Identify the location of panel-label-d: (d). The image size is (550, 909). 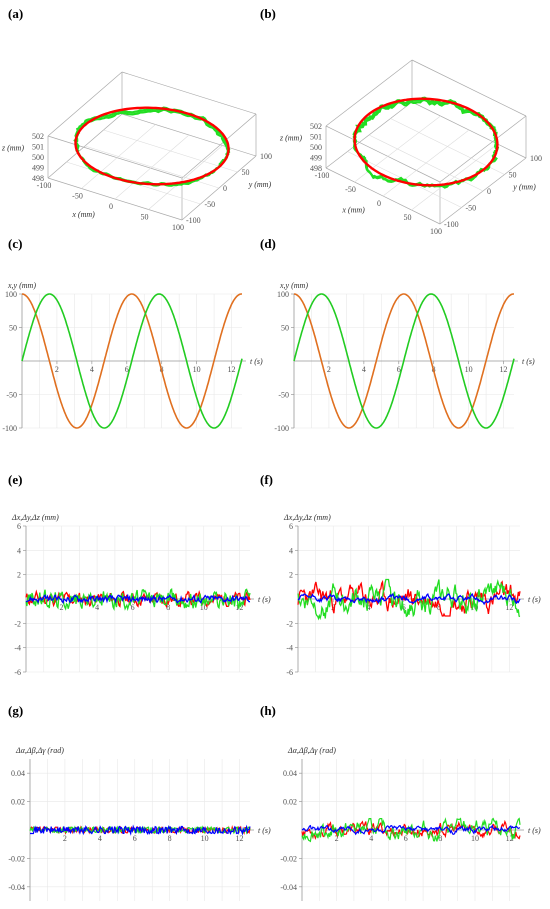
(268, 243).